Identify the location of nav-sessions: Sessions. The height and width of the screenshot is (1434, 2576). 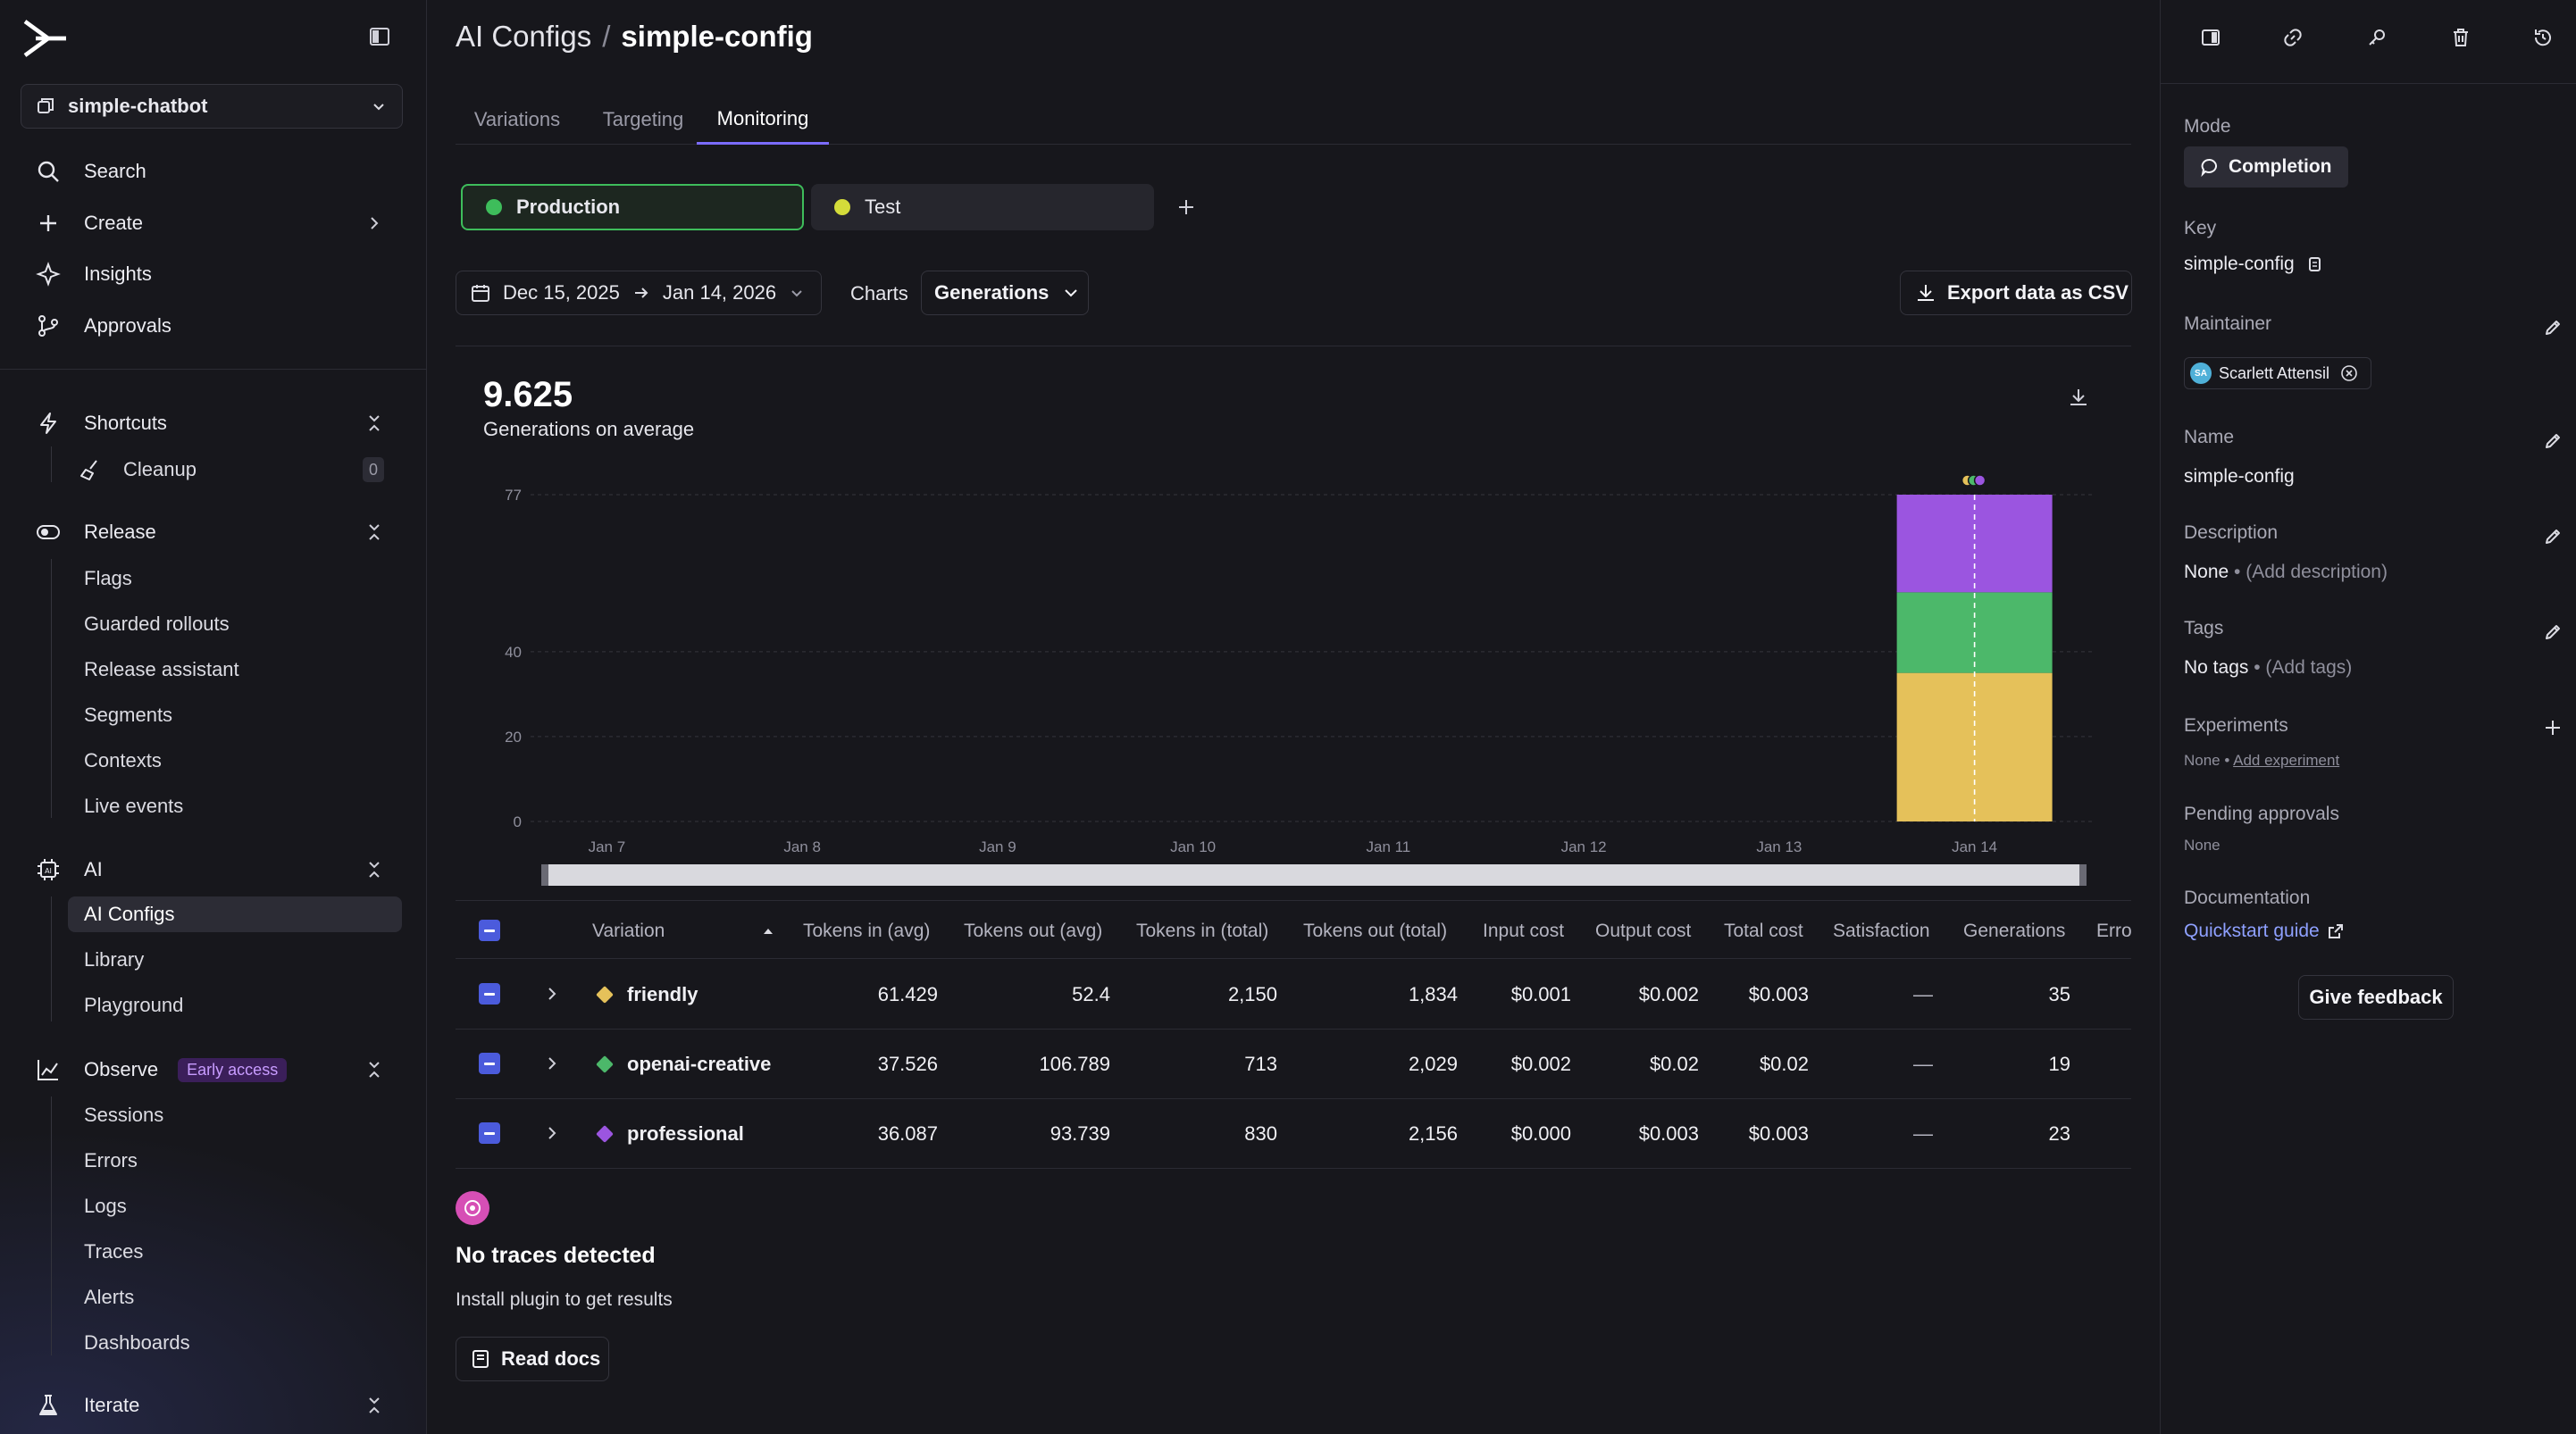
(235, 1115).